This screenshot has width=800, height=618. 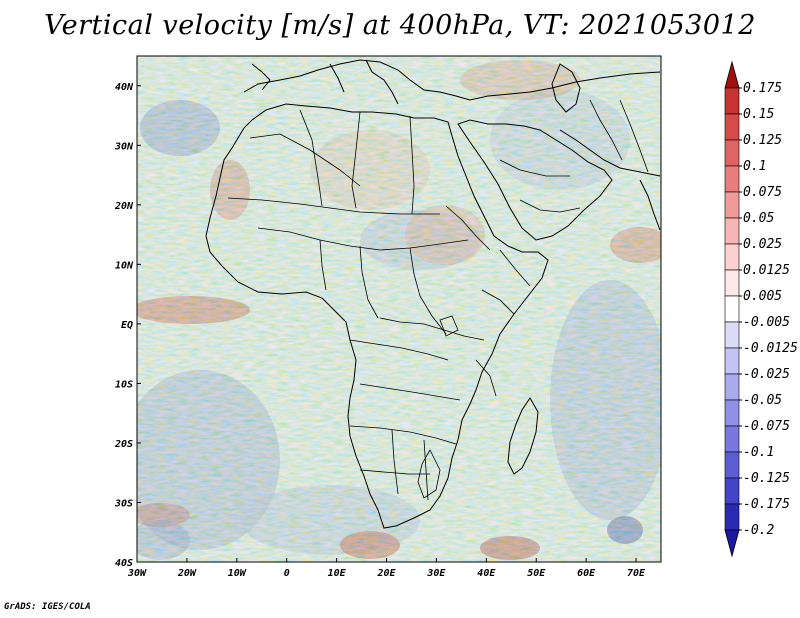 What do you see at coordinates (536, 573) in the screenshot?
I see `lon-tick-label: 50E` at bounding box center [536, 573].